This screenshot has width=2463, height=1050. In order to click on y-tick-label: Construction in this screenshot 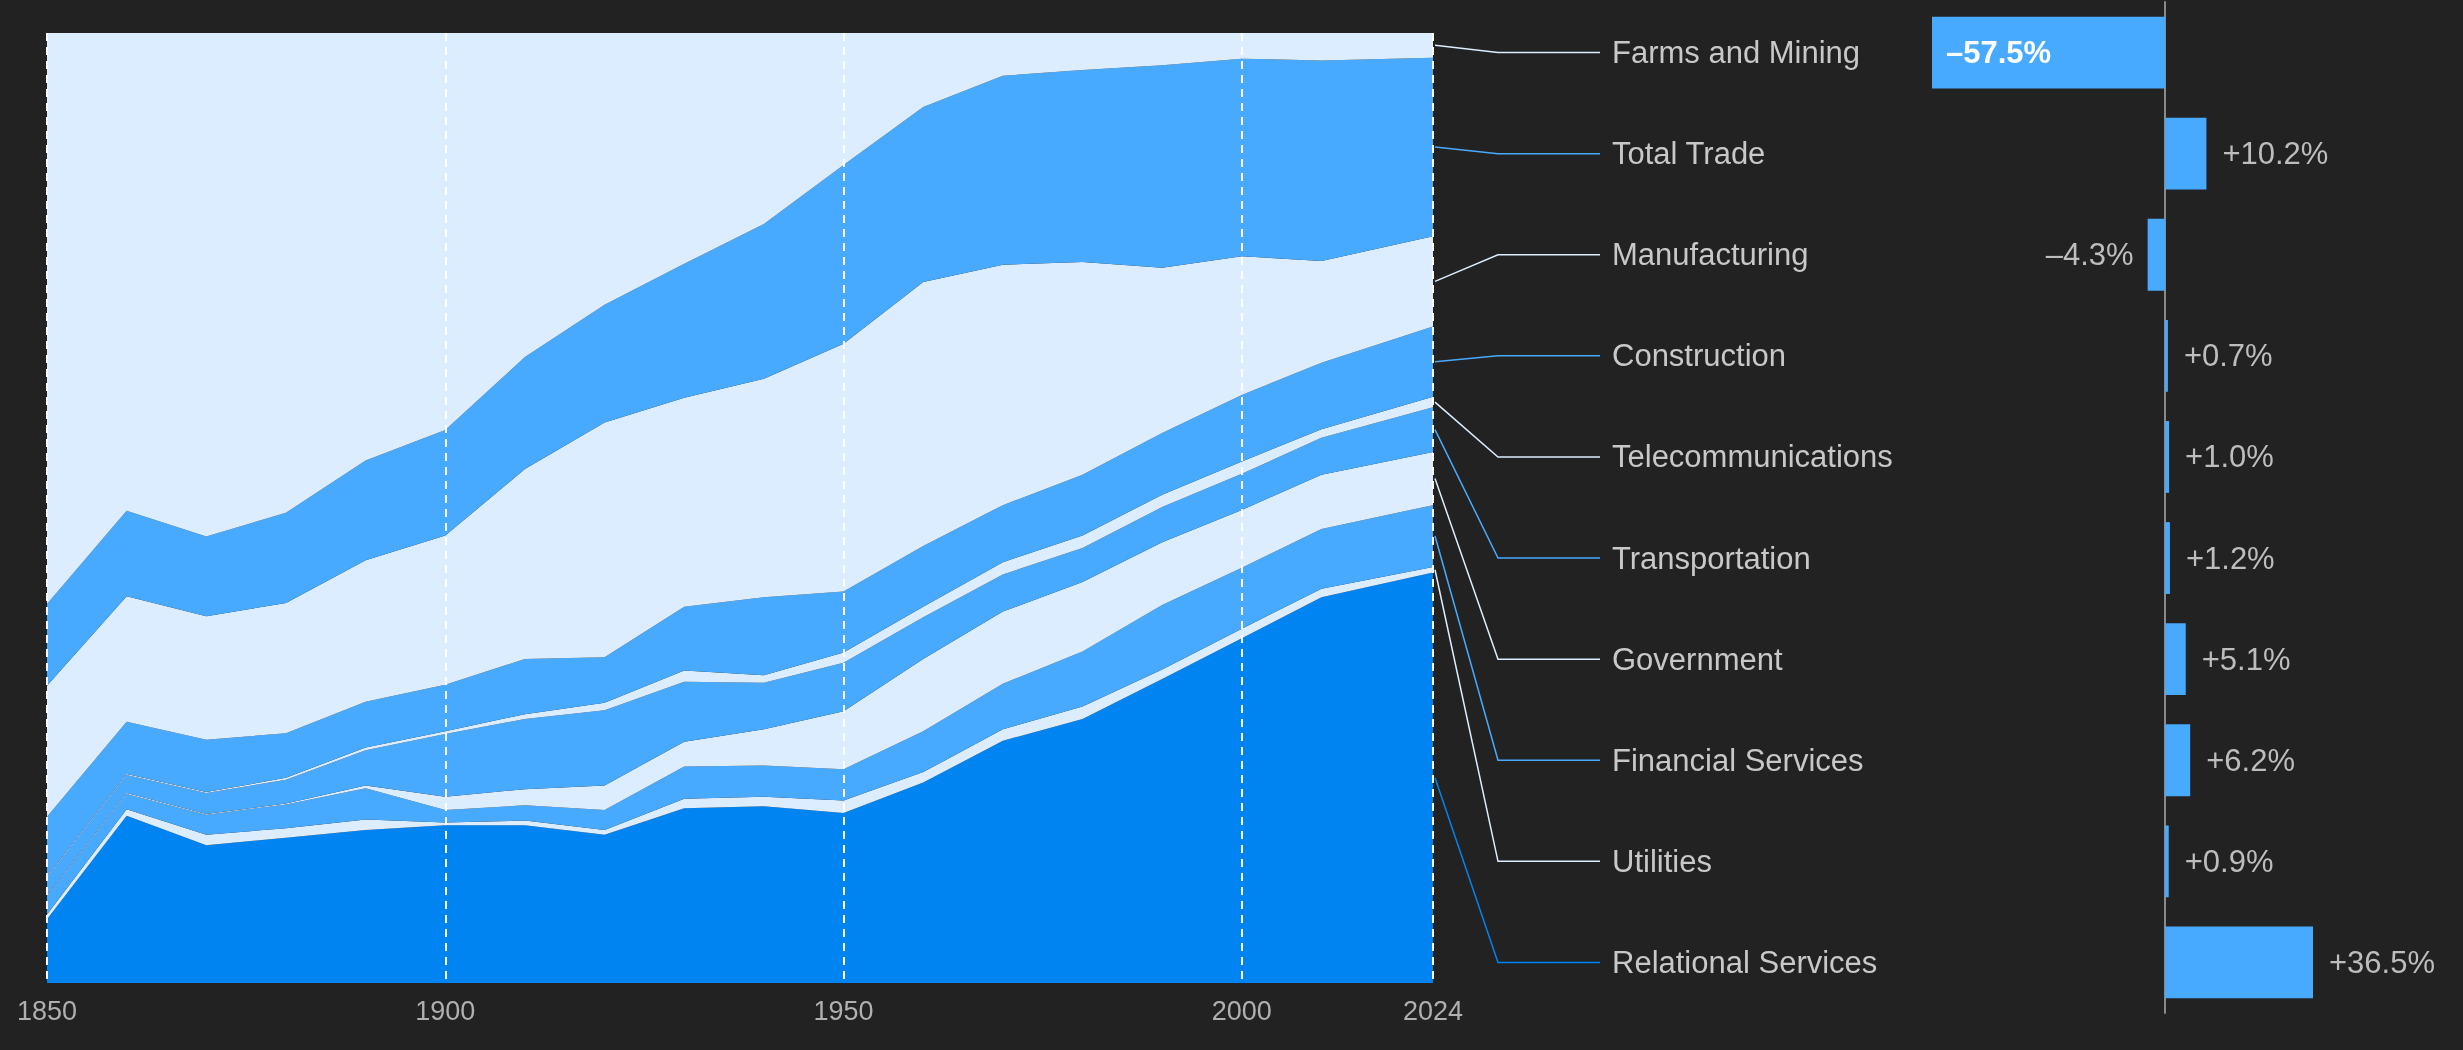, I will do `click(1699, 356)`.